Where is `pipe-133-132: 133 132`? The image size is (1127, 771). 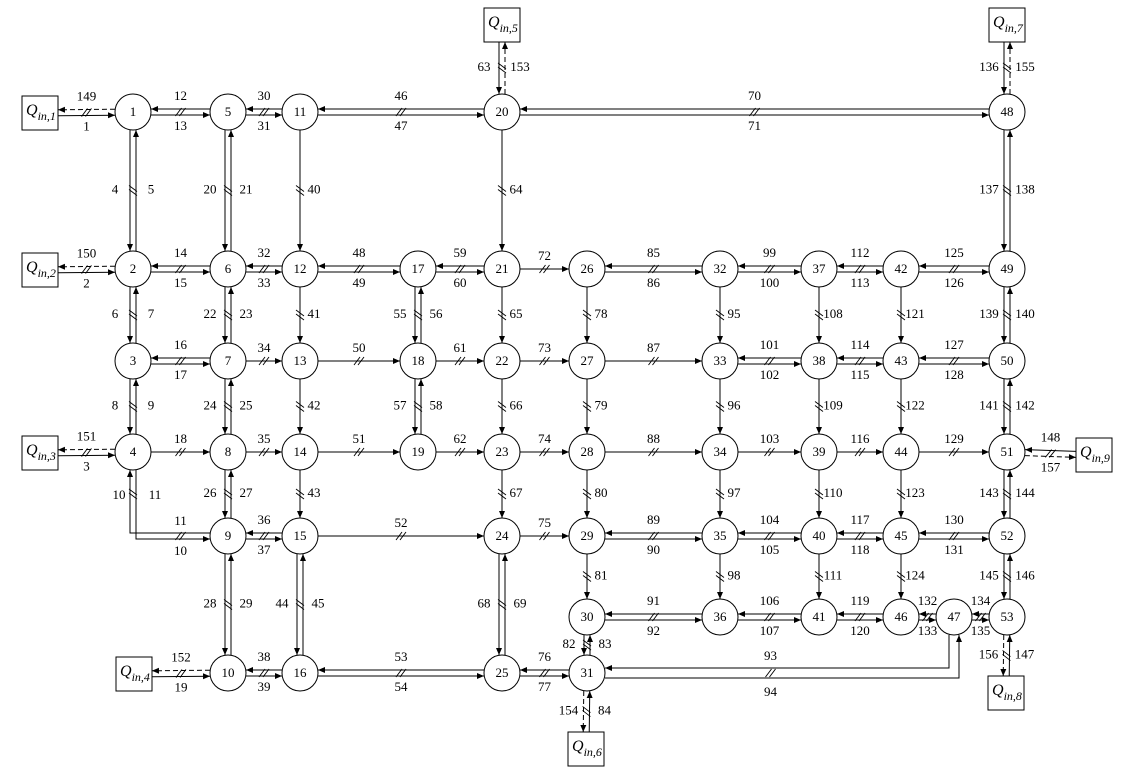 pipe-133-132: 133 132 is located at coordinates (928, 615).